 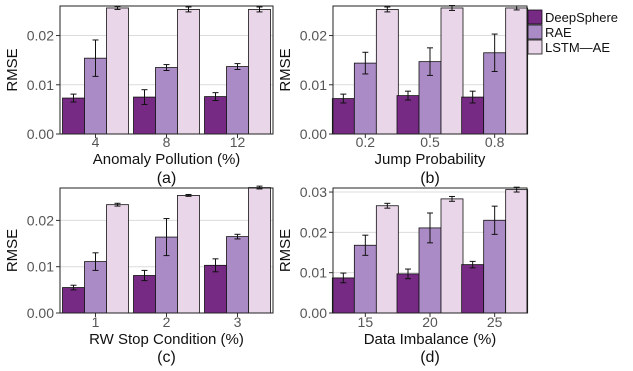 I want to click on x-tick-label: 4, so click(x=96, y=142).